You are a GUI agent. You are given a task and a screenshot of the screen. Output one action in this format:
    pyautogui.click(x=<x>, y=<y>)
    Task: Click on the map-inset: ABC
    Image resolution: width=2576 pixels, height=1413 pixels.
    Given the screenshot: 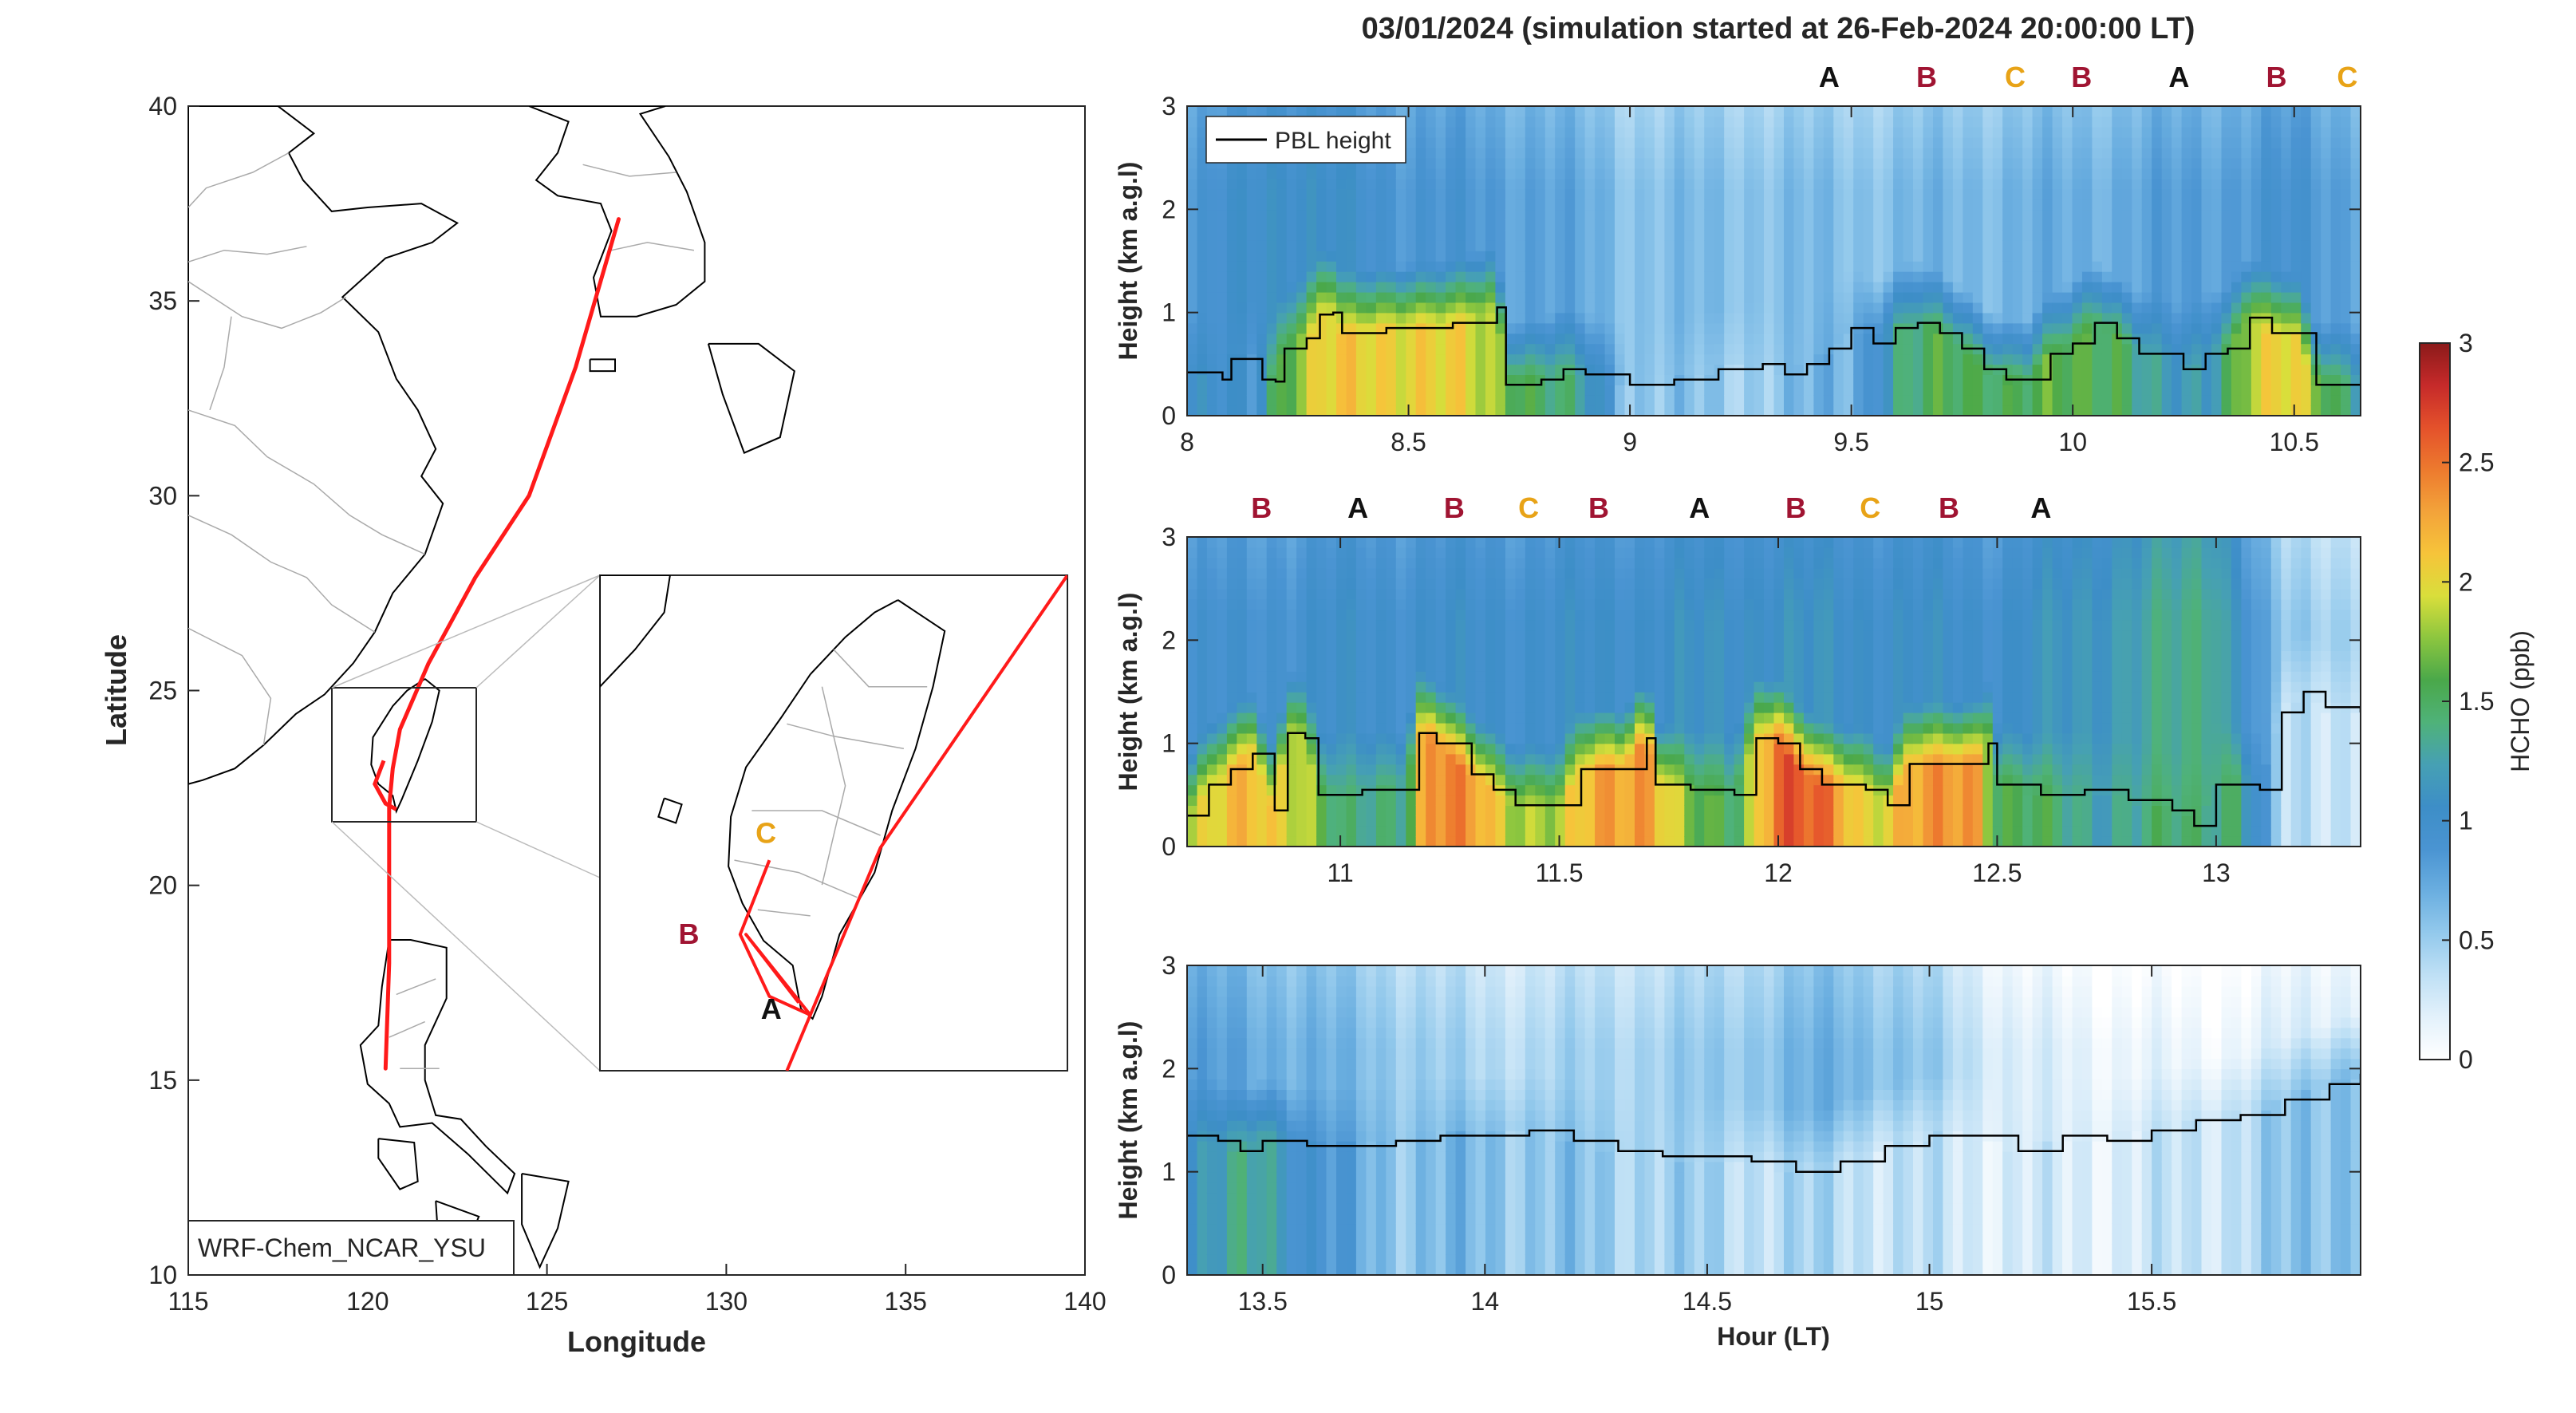 What is the action you would take?
    pyautogui.click(x=833, y=823)
    